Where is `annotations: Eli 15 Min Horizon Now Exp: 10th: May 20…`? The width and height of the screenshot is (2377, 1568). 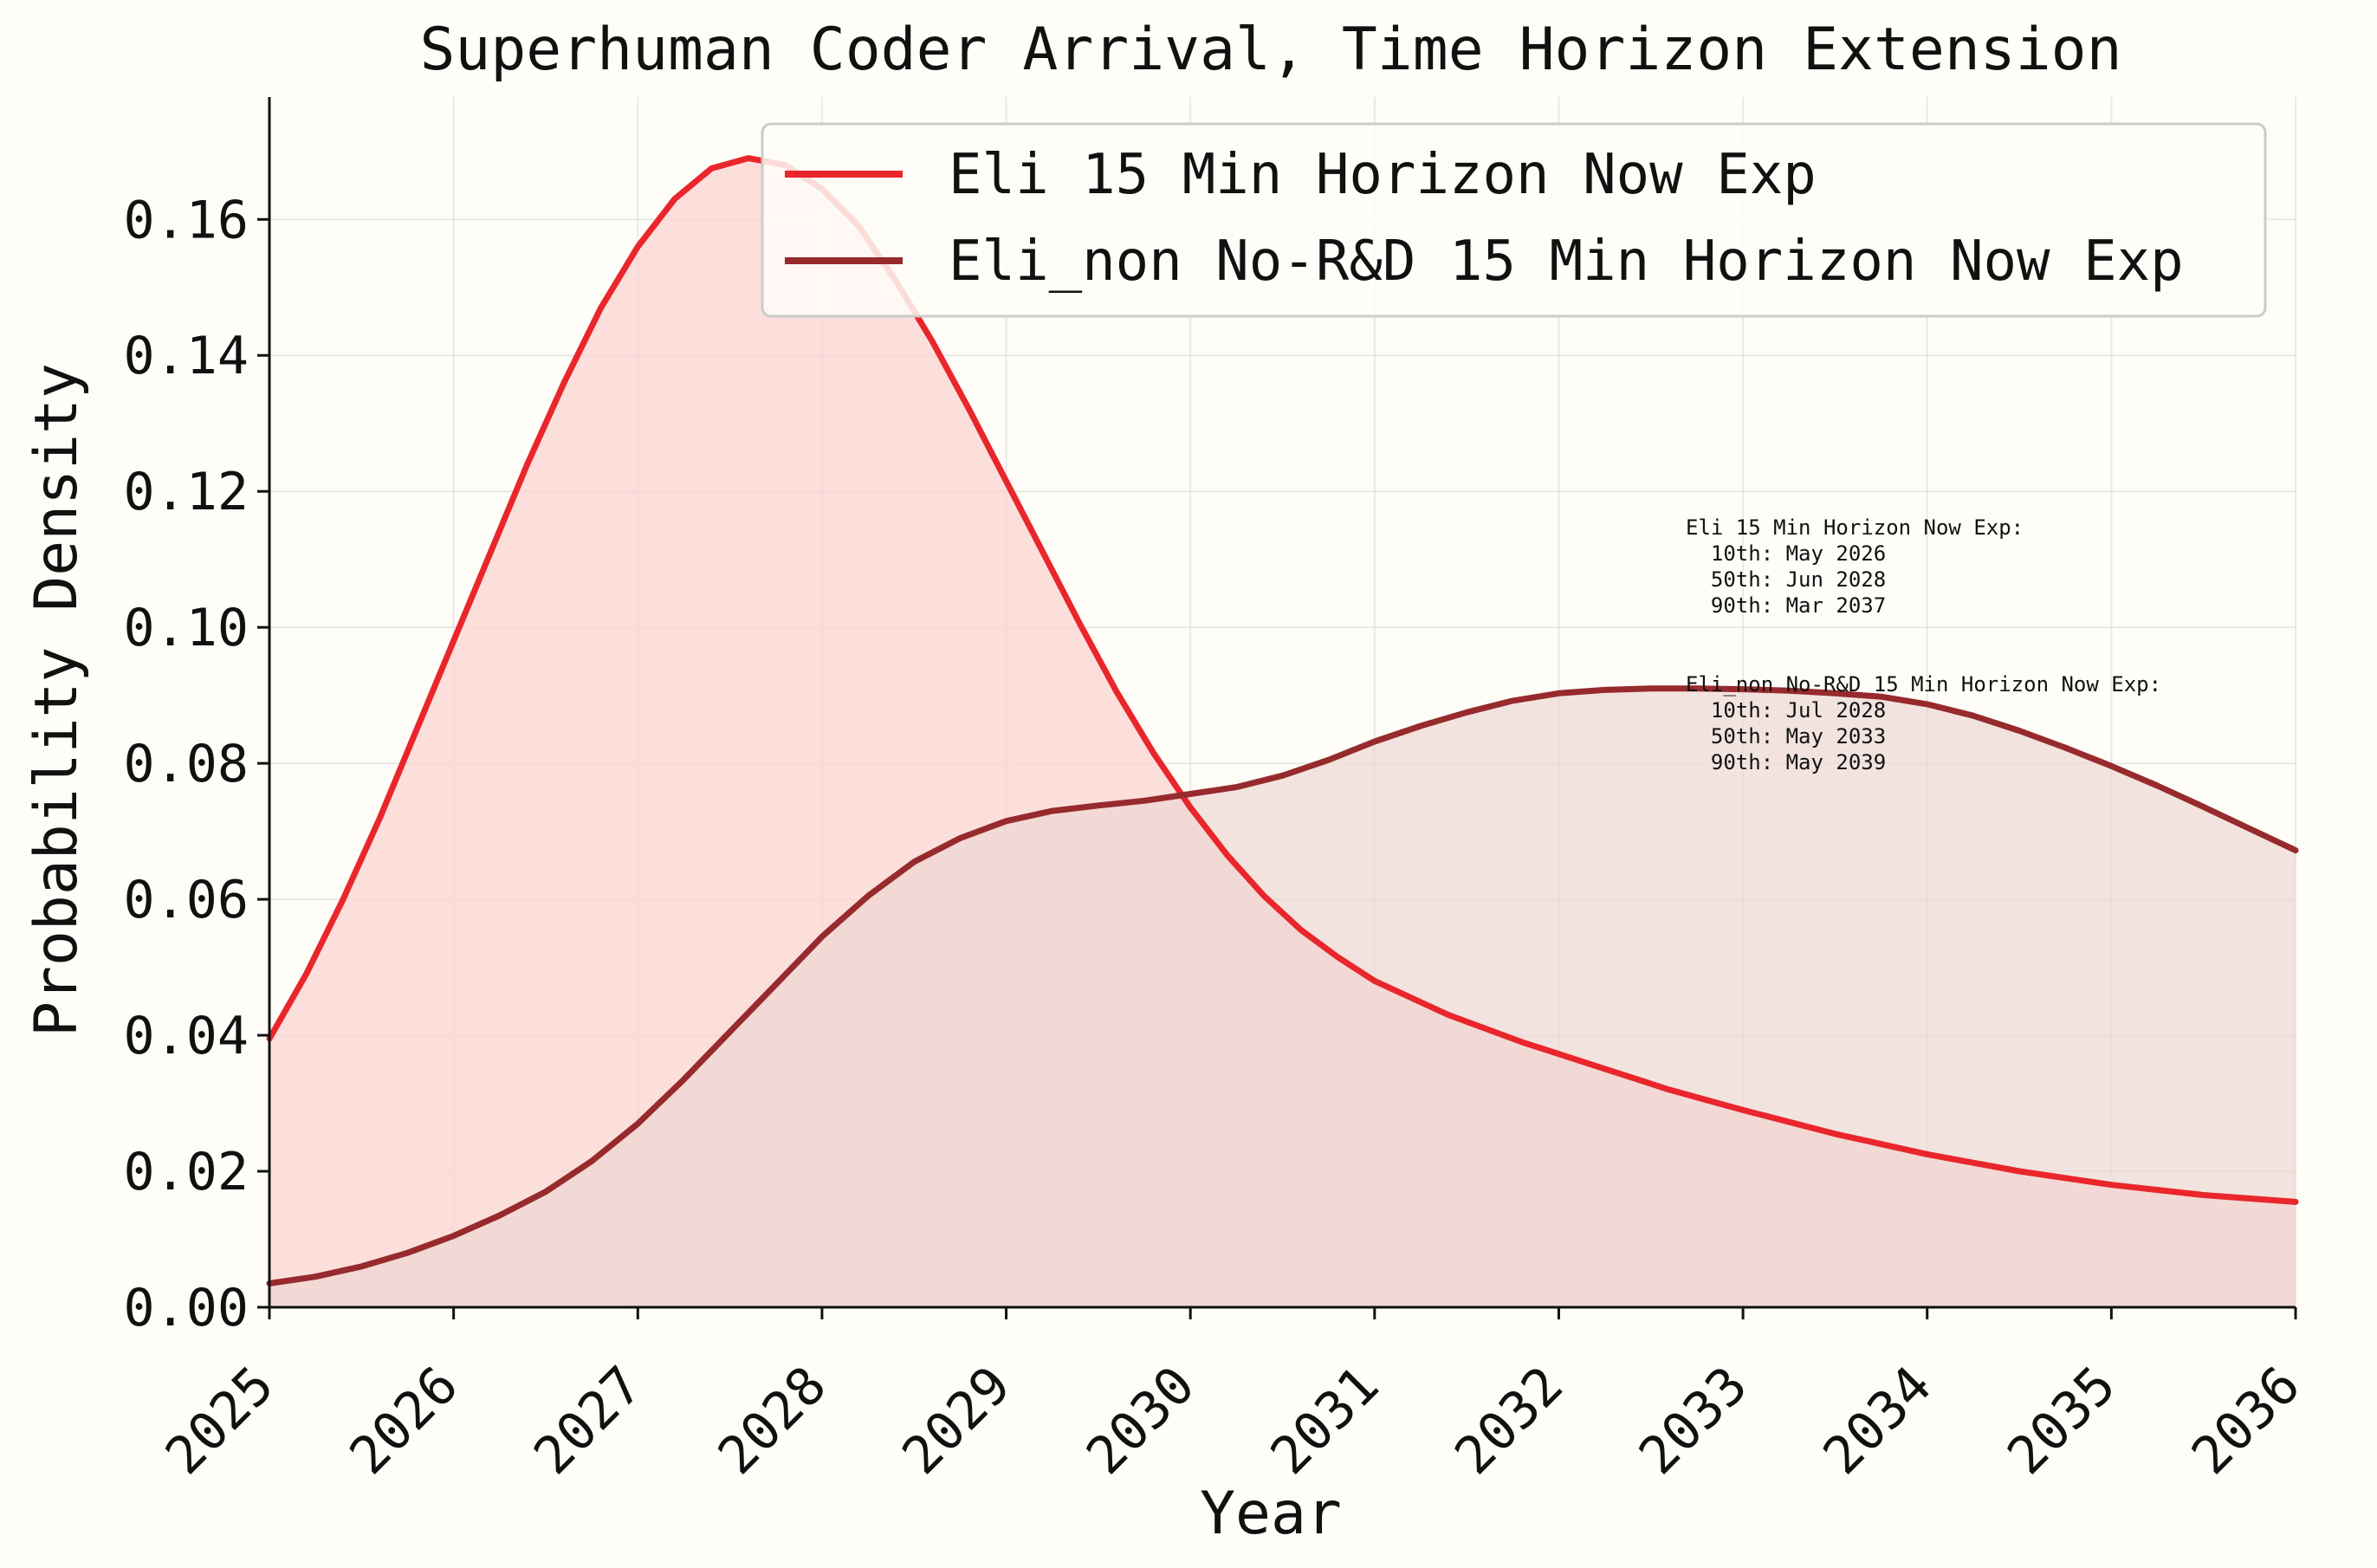 annotations: Eli 15 Min Horizon Now Exp: 10th: May 20… is located at coordinates (1924, 644).